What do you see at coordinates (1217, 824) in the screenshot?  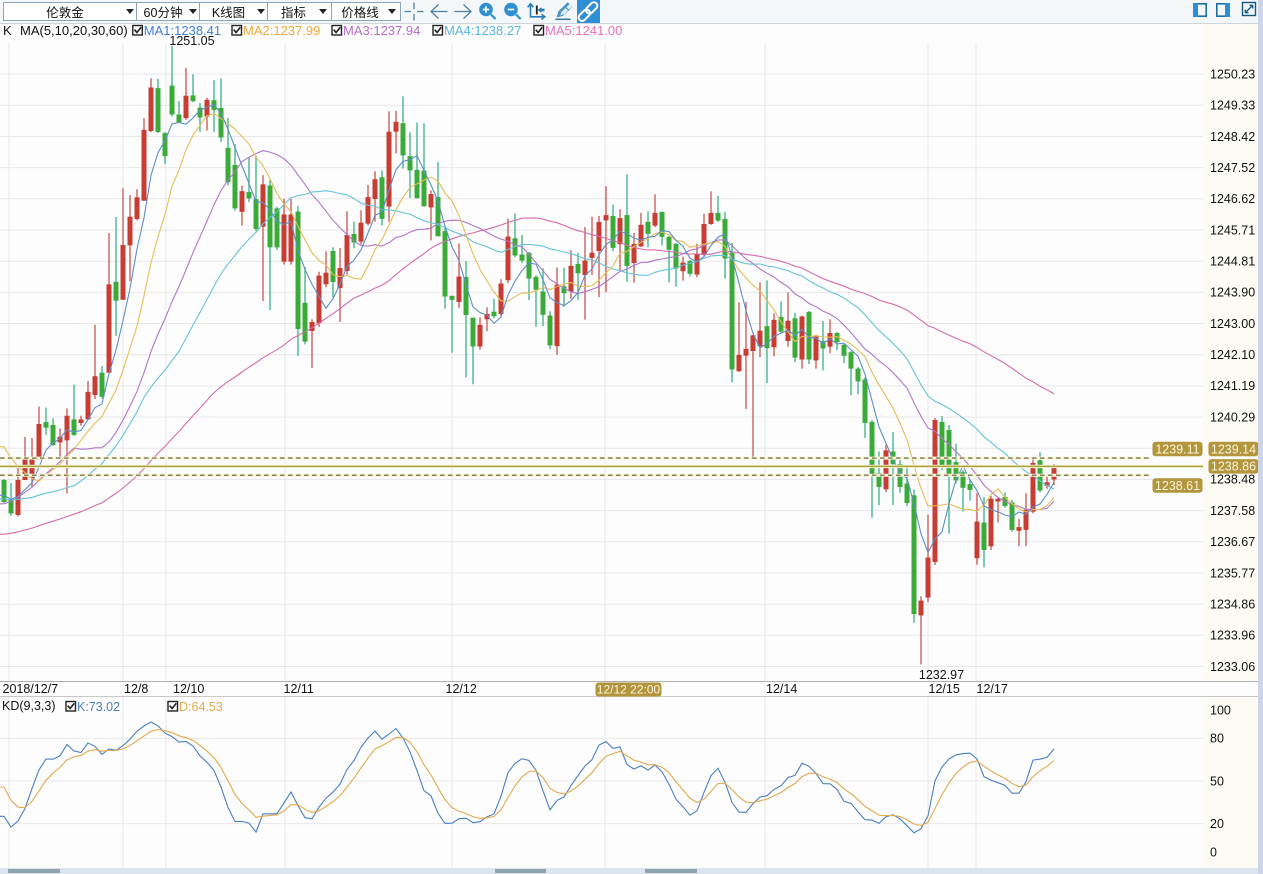 I see `svg-text: 20` at bounding box center [1217, 824].